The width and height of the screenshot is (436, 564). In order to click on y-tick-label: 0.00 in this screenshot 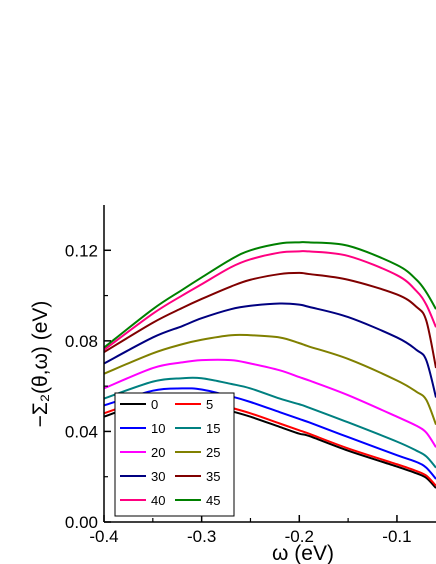, I will do `click(81, 522)`.